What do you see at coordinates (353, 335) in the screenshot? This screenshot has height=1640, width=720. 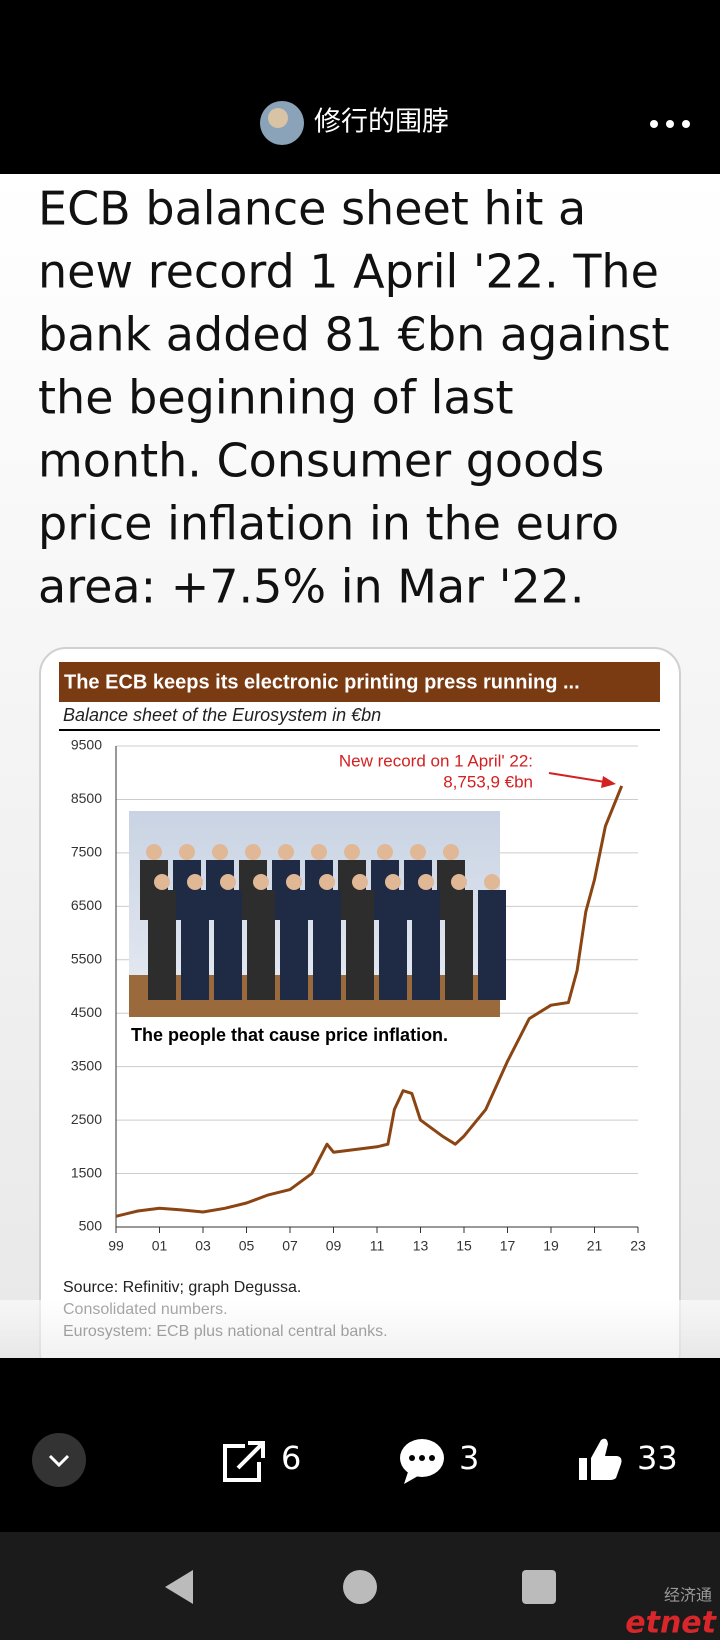 I see `post-line: bank added 81 €bn against` at bounding box center [353, 335].